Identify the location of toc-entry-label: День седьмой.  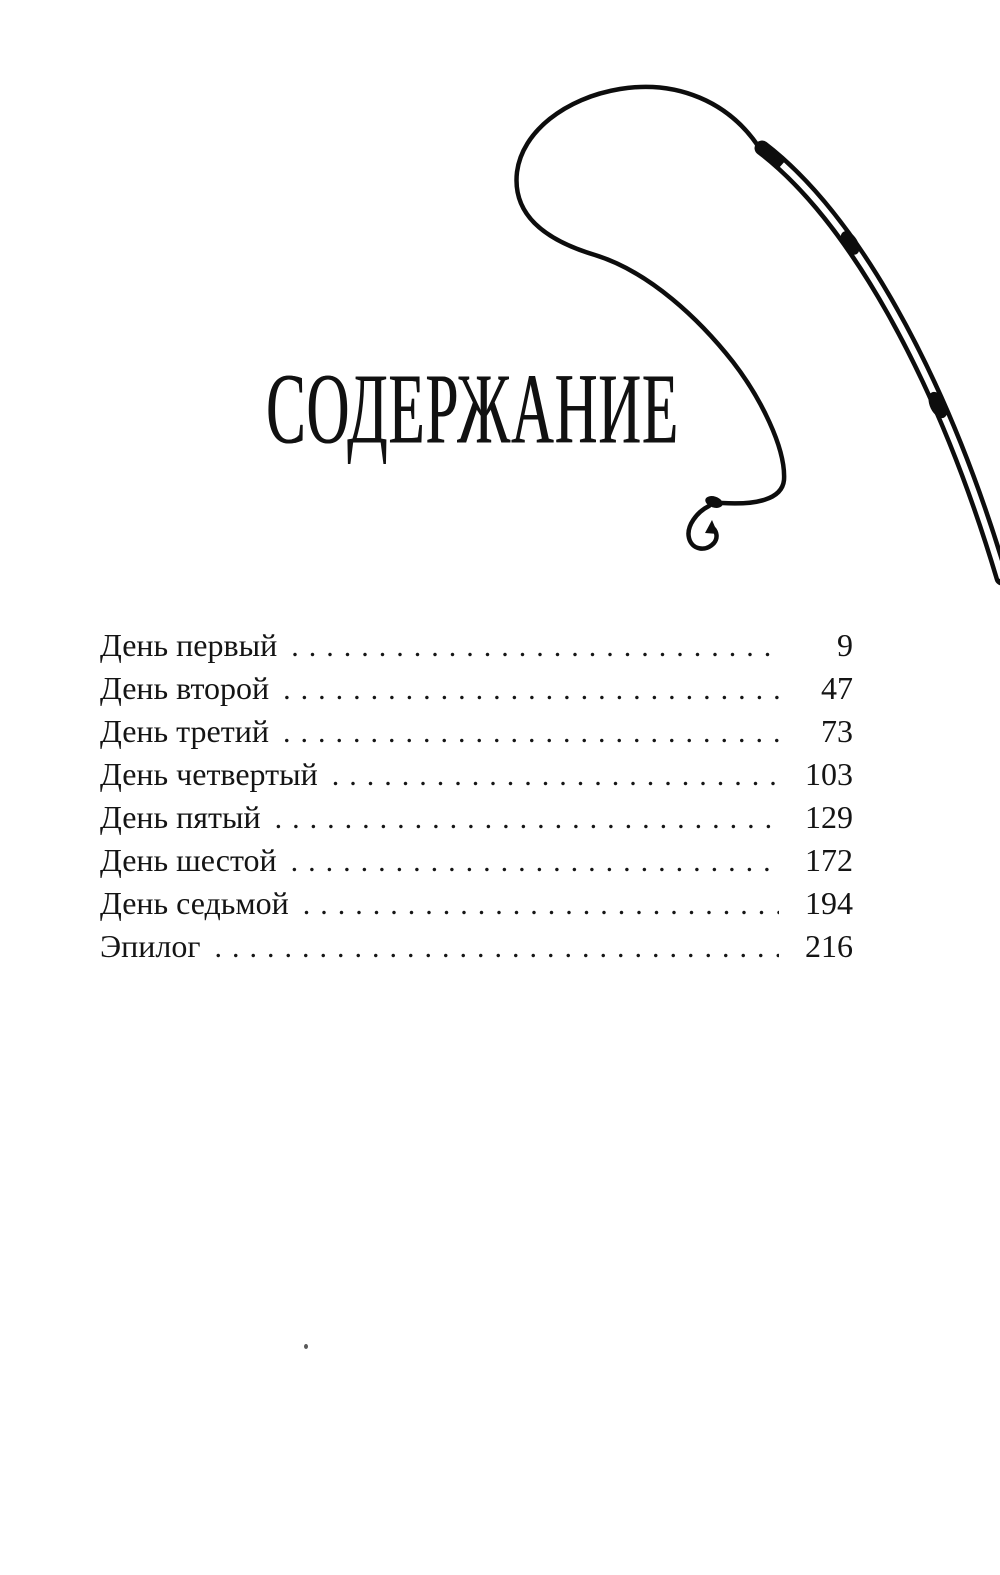
(194, 903).